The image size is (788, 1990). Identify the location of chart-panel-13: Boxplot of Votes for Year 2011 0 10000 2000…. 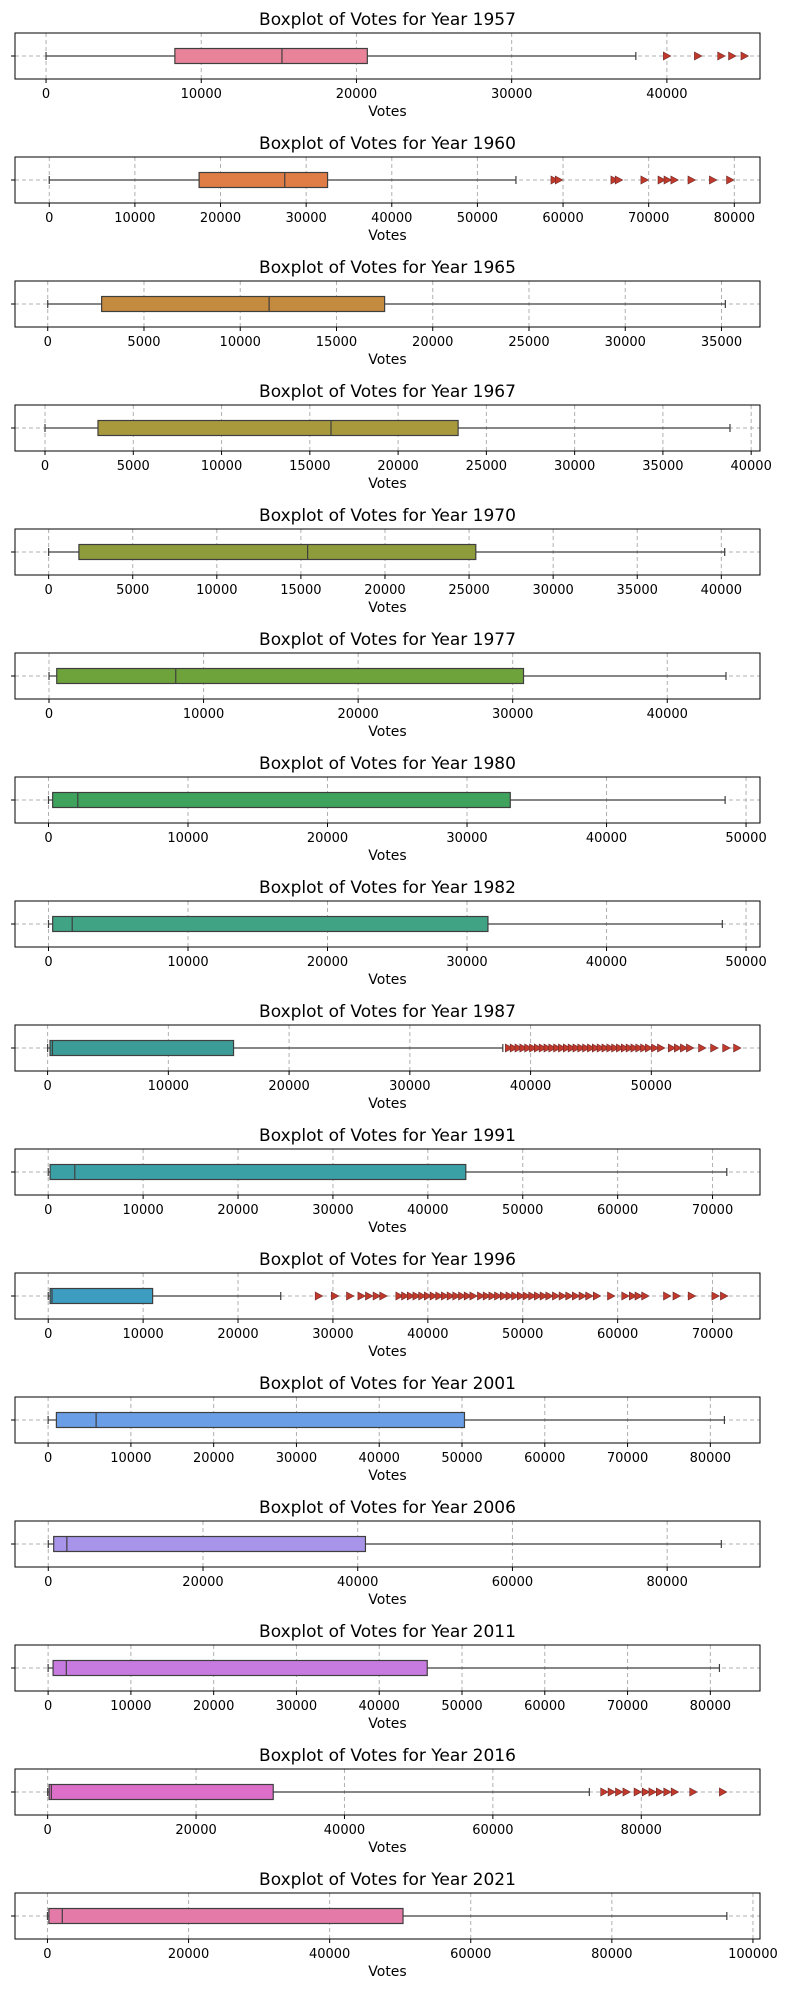
(386, 1677).